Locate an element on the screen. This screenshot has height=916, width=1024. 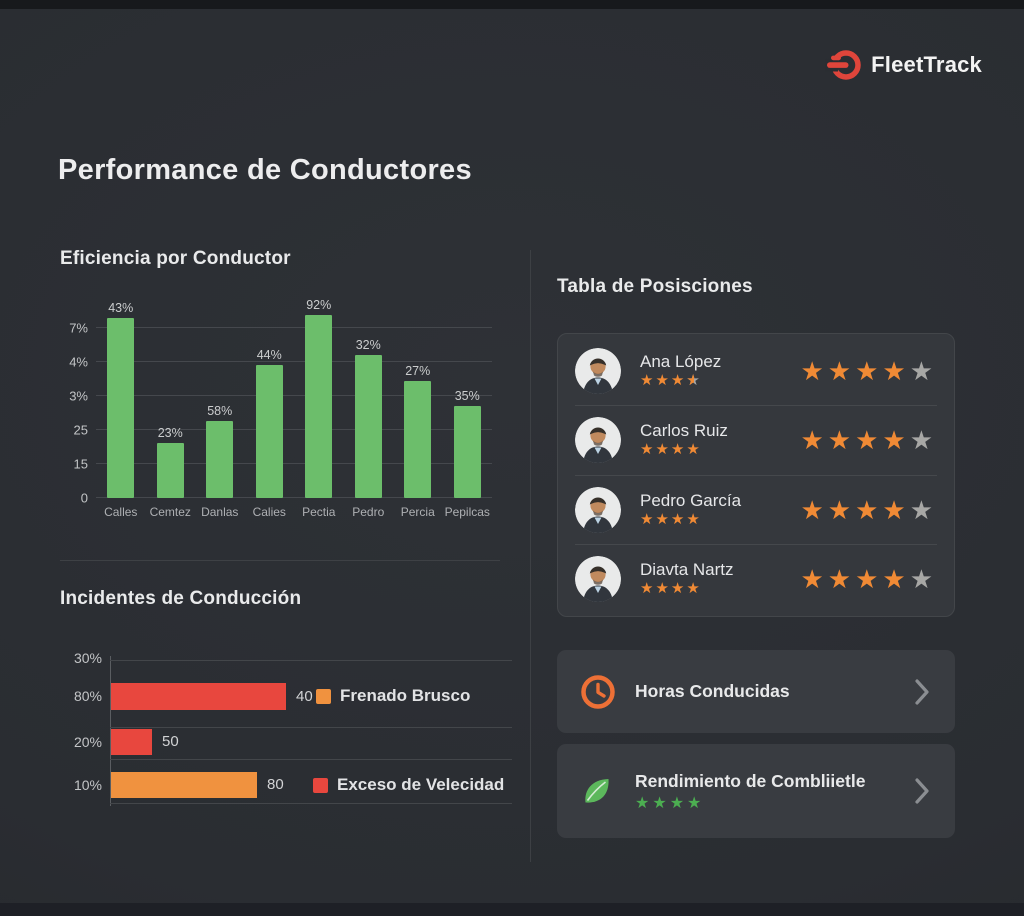
driver-info: Carlos Ruiz ★★★★ is located at coordinates (720, 440).